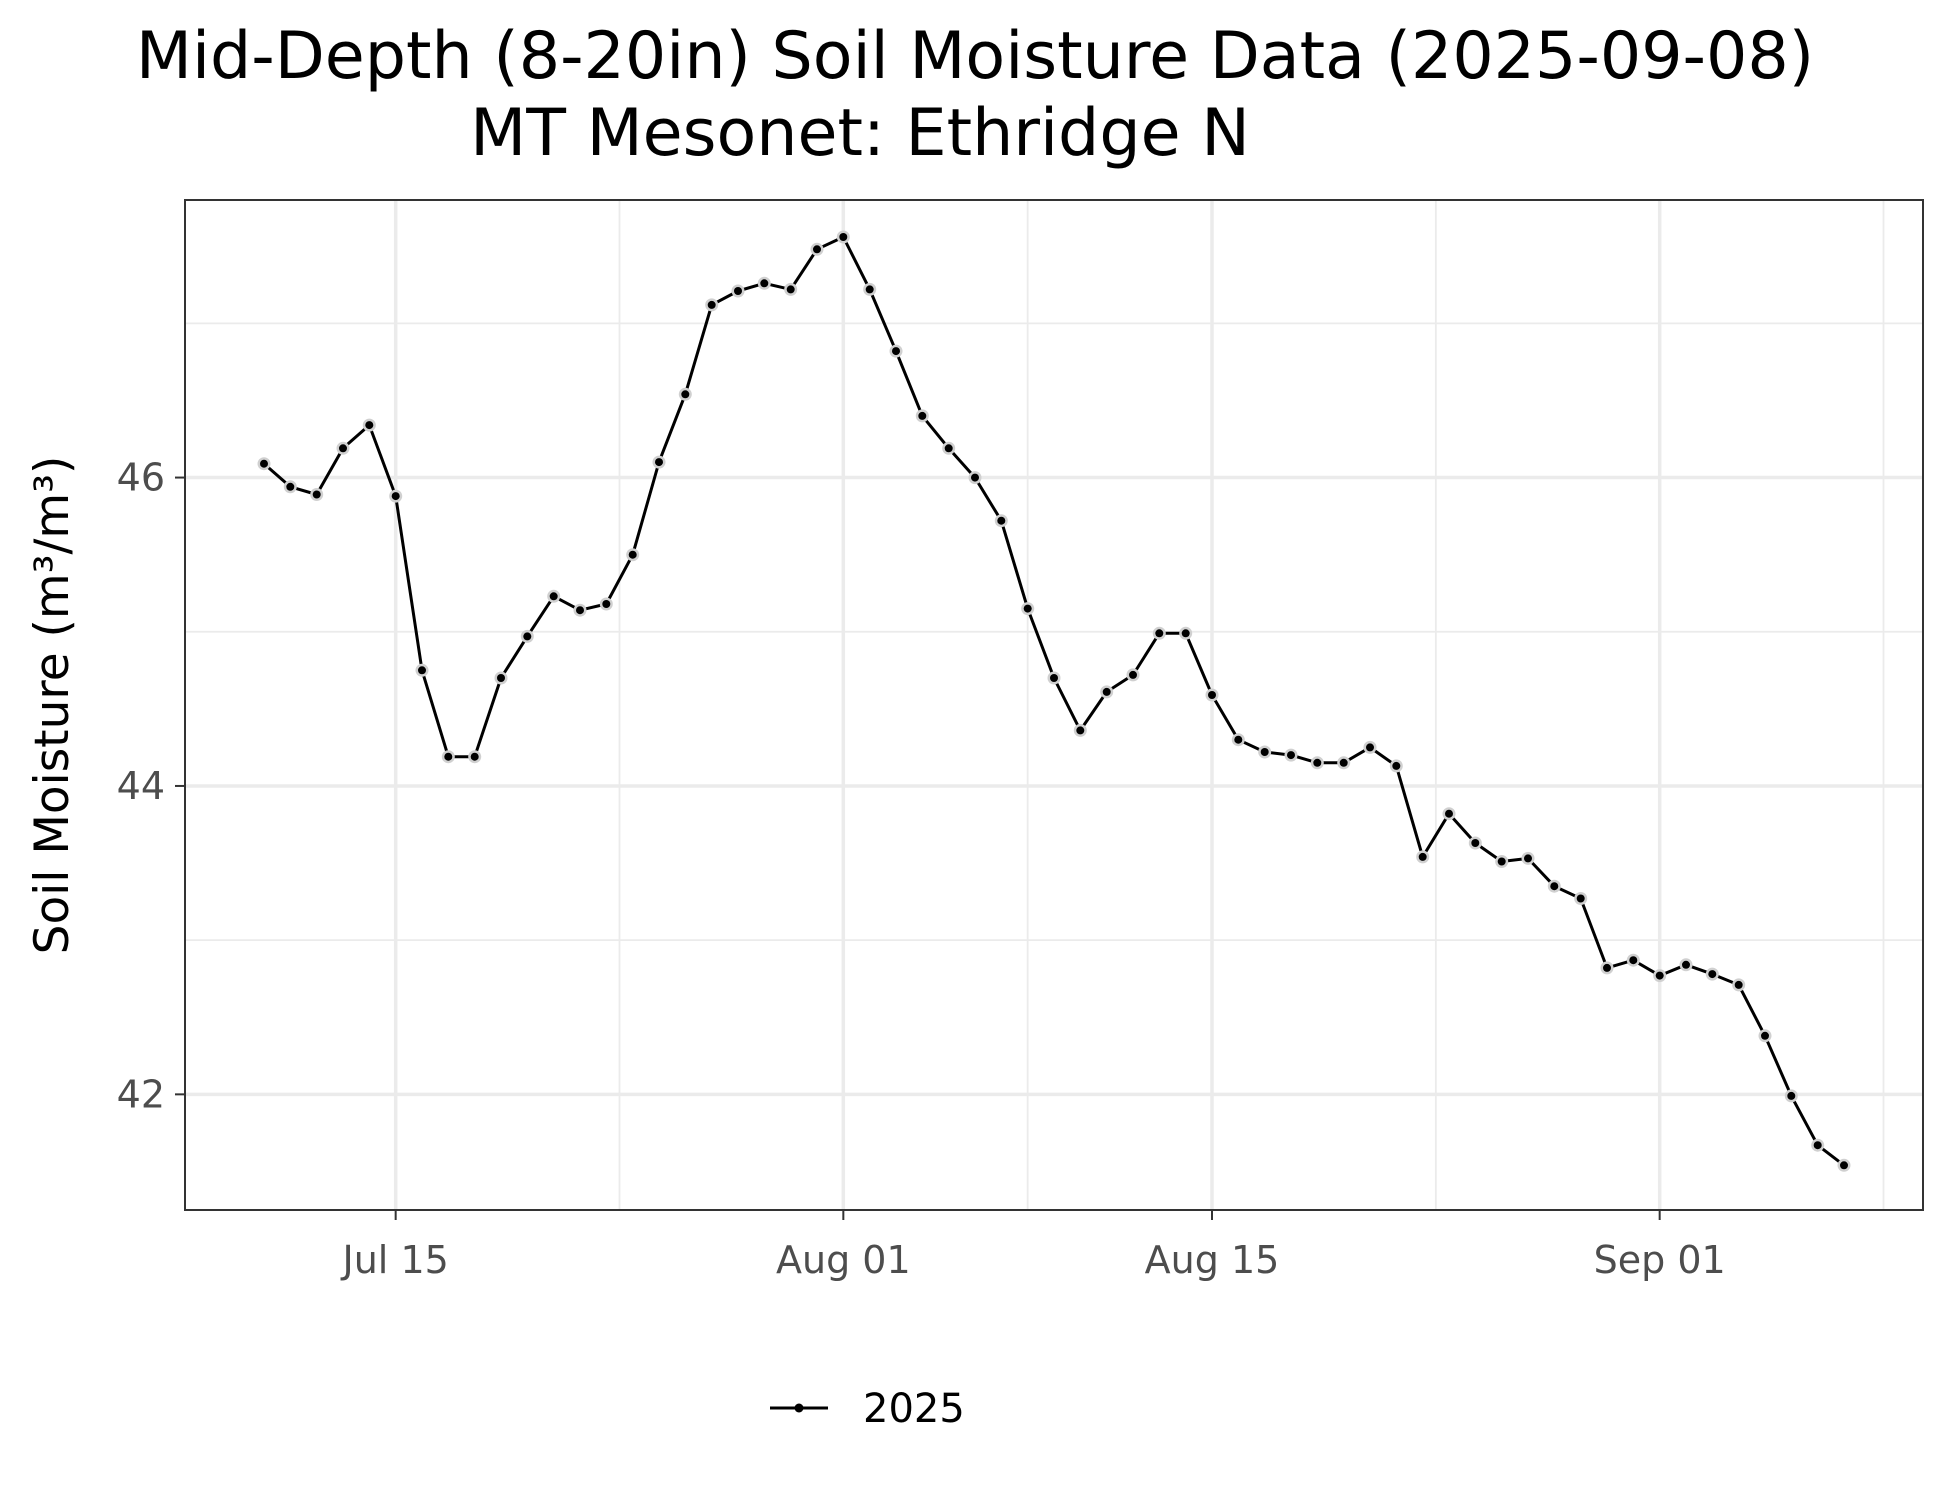 This screenshot has height=1500, width=1950. What do you see at coordinates (843, 1260) in the screenshot?
I see `x-tick-label: Aug 01` at bounding box center [843, 1260].